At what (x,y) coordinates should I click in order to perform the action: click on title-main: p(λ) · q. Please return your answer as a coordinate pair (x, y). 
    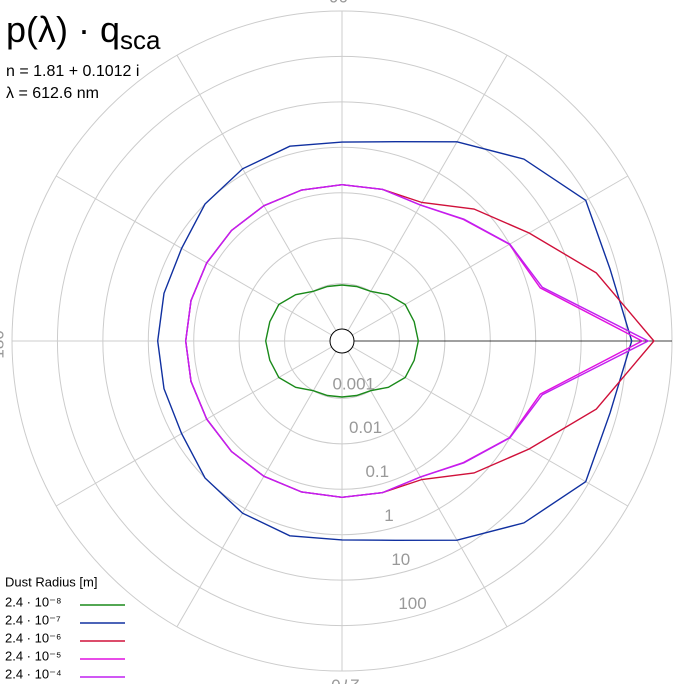
    Looking at the image, I should click on (63, 29).